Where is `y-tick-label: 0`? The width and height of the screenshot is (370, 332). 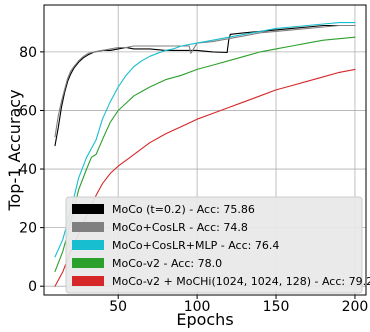 y-tick-label: 0 is located at coordinates (32, 287).